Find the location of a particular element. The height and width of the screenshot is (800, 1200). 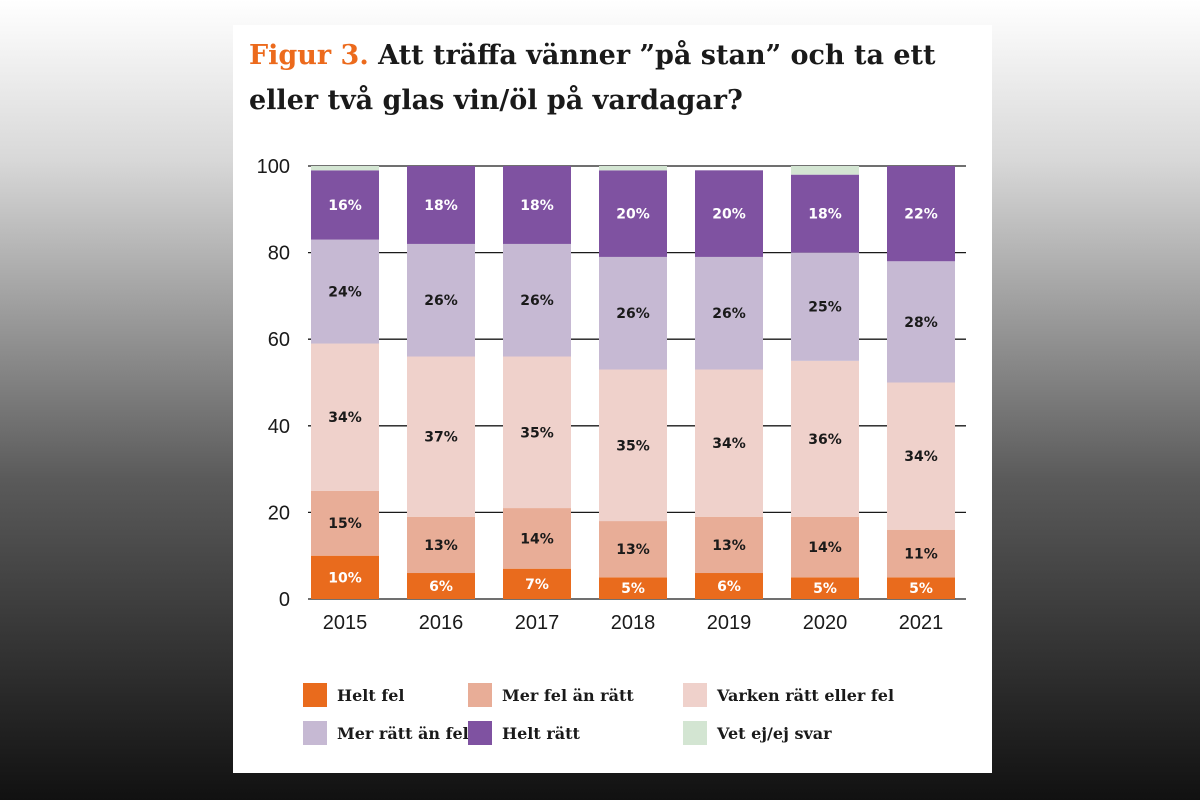

legend-item: Helt fel is located at coordinates (385, 695).